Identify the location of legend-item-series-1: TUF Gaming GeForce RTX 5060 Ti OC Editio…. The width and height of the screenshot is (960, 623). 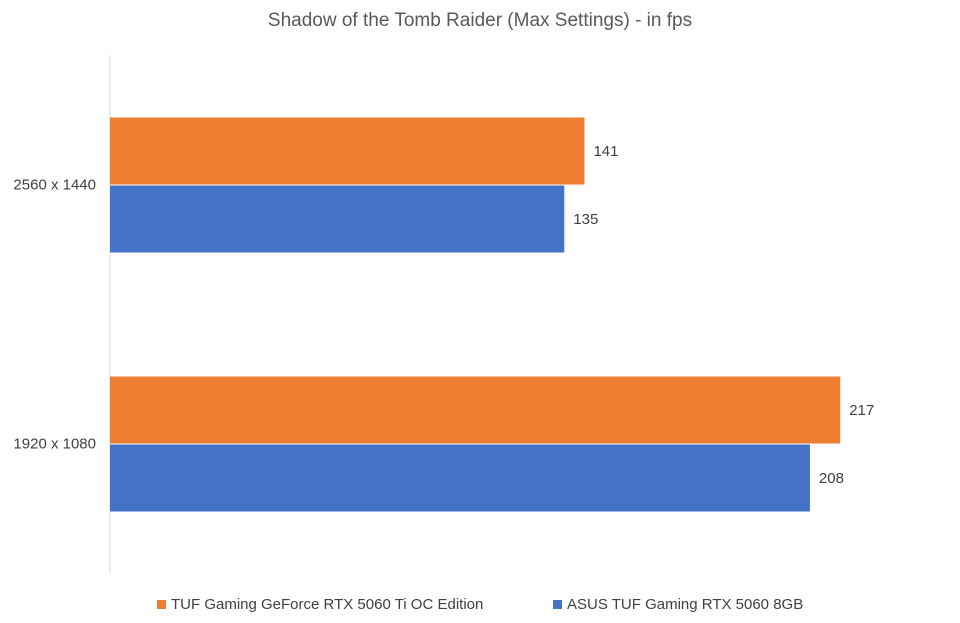
(320, 604).